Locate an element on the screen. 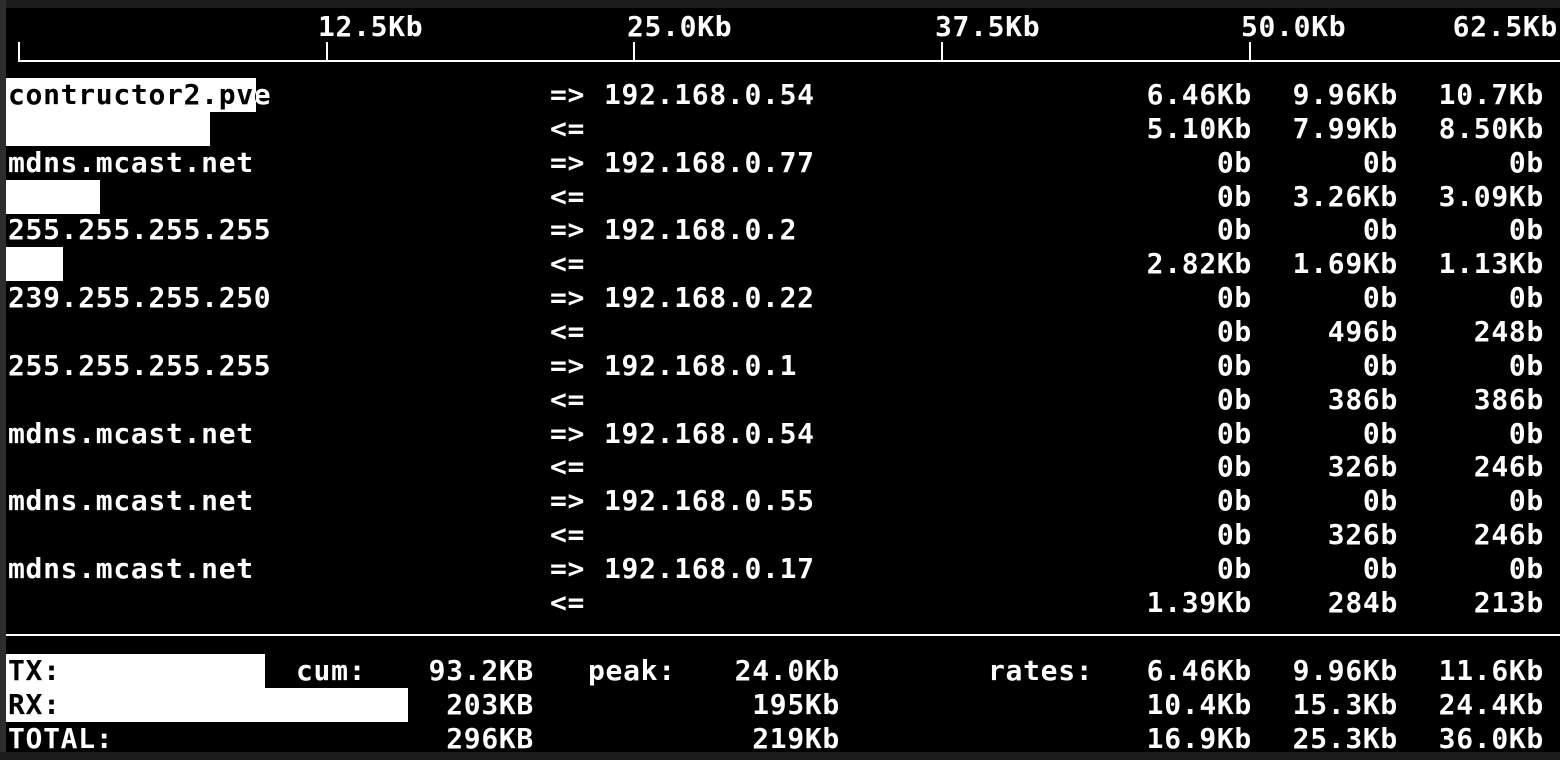  connection-row-rx: <= 2.82Kb 1.69Kb 1.13Kb is located at coordinates (780, 264).